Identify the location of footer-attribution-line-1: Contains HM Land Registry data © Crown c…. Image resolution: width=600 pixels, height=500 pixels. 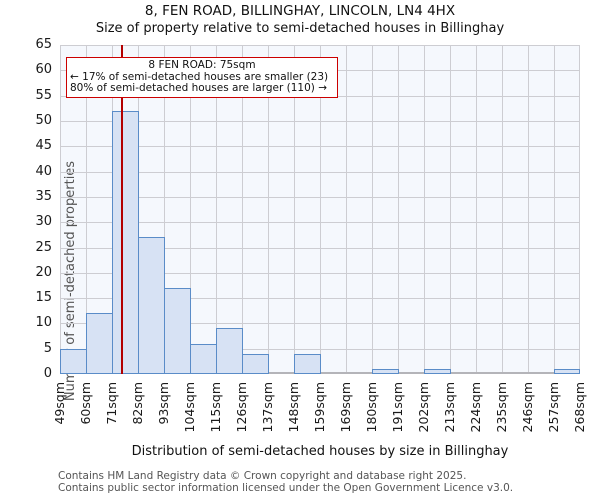
(262, 476).